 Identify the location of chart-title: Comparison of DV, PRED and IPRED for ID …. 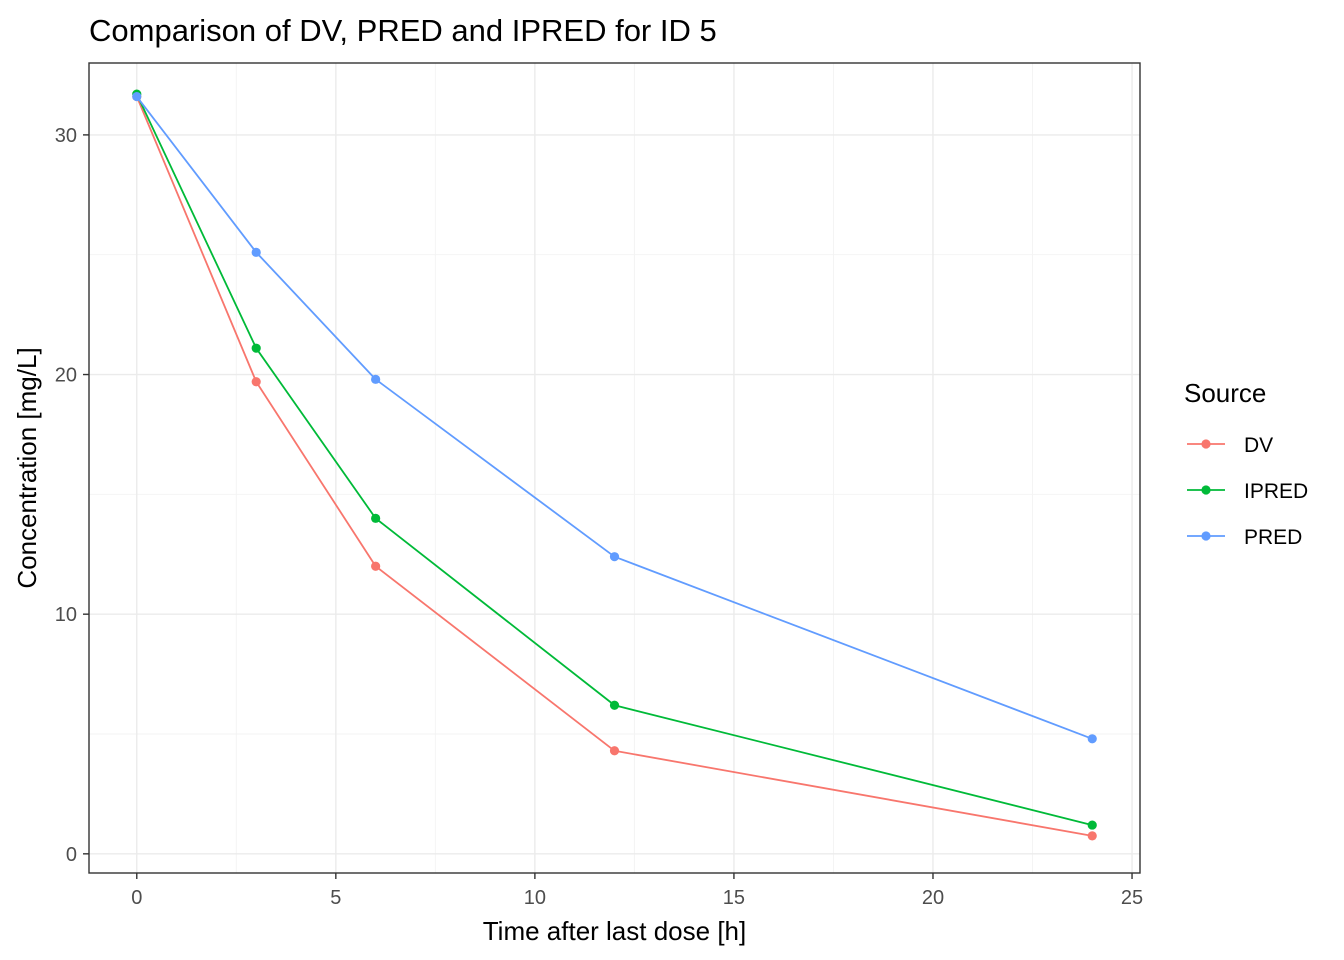
(403, 30).